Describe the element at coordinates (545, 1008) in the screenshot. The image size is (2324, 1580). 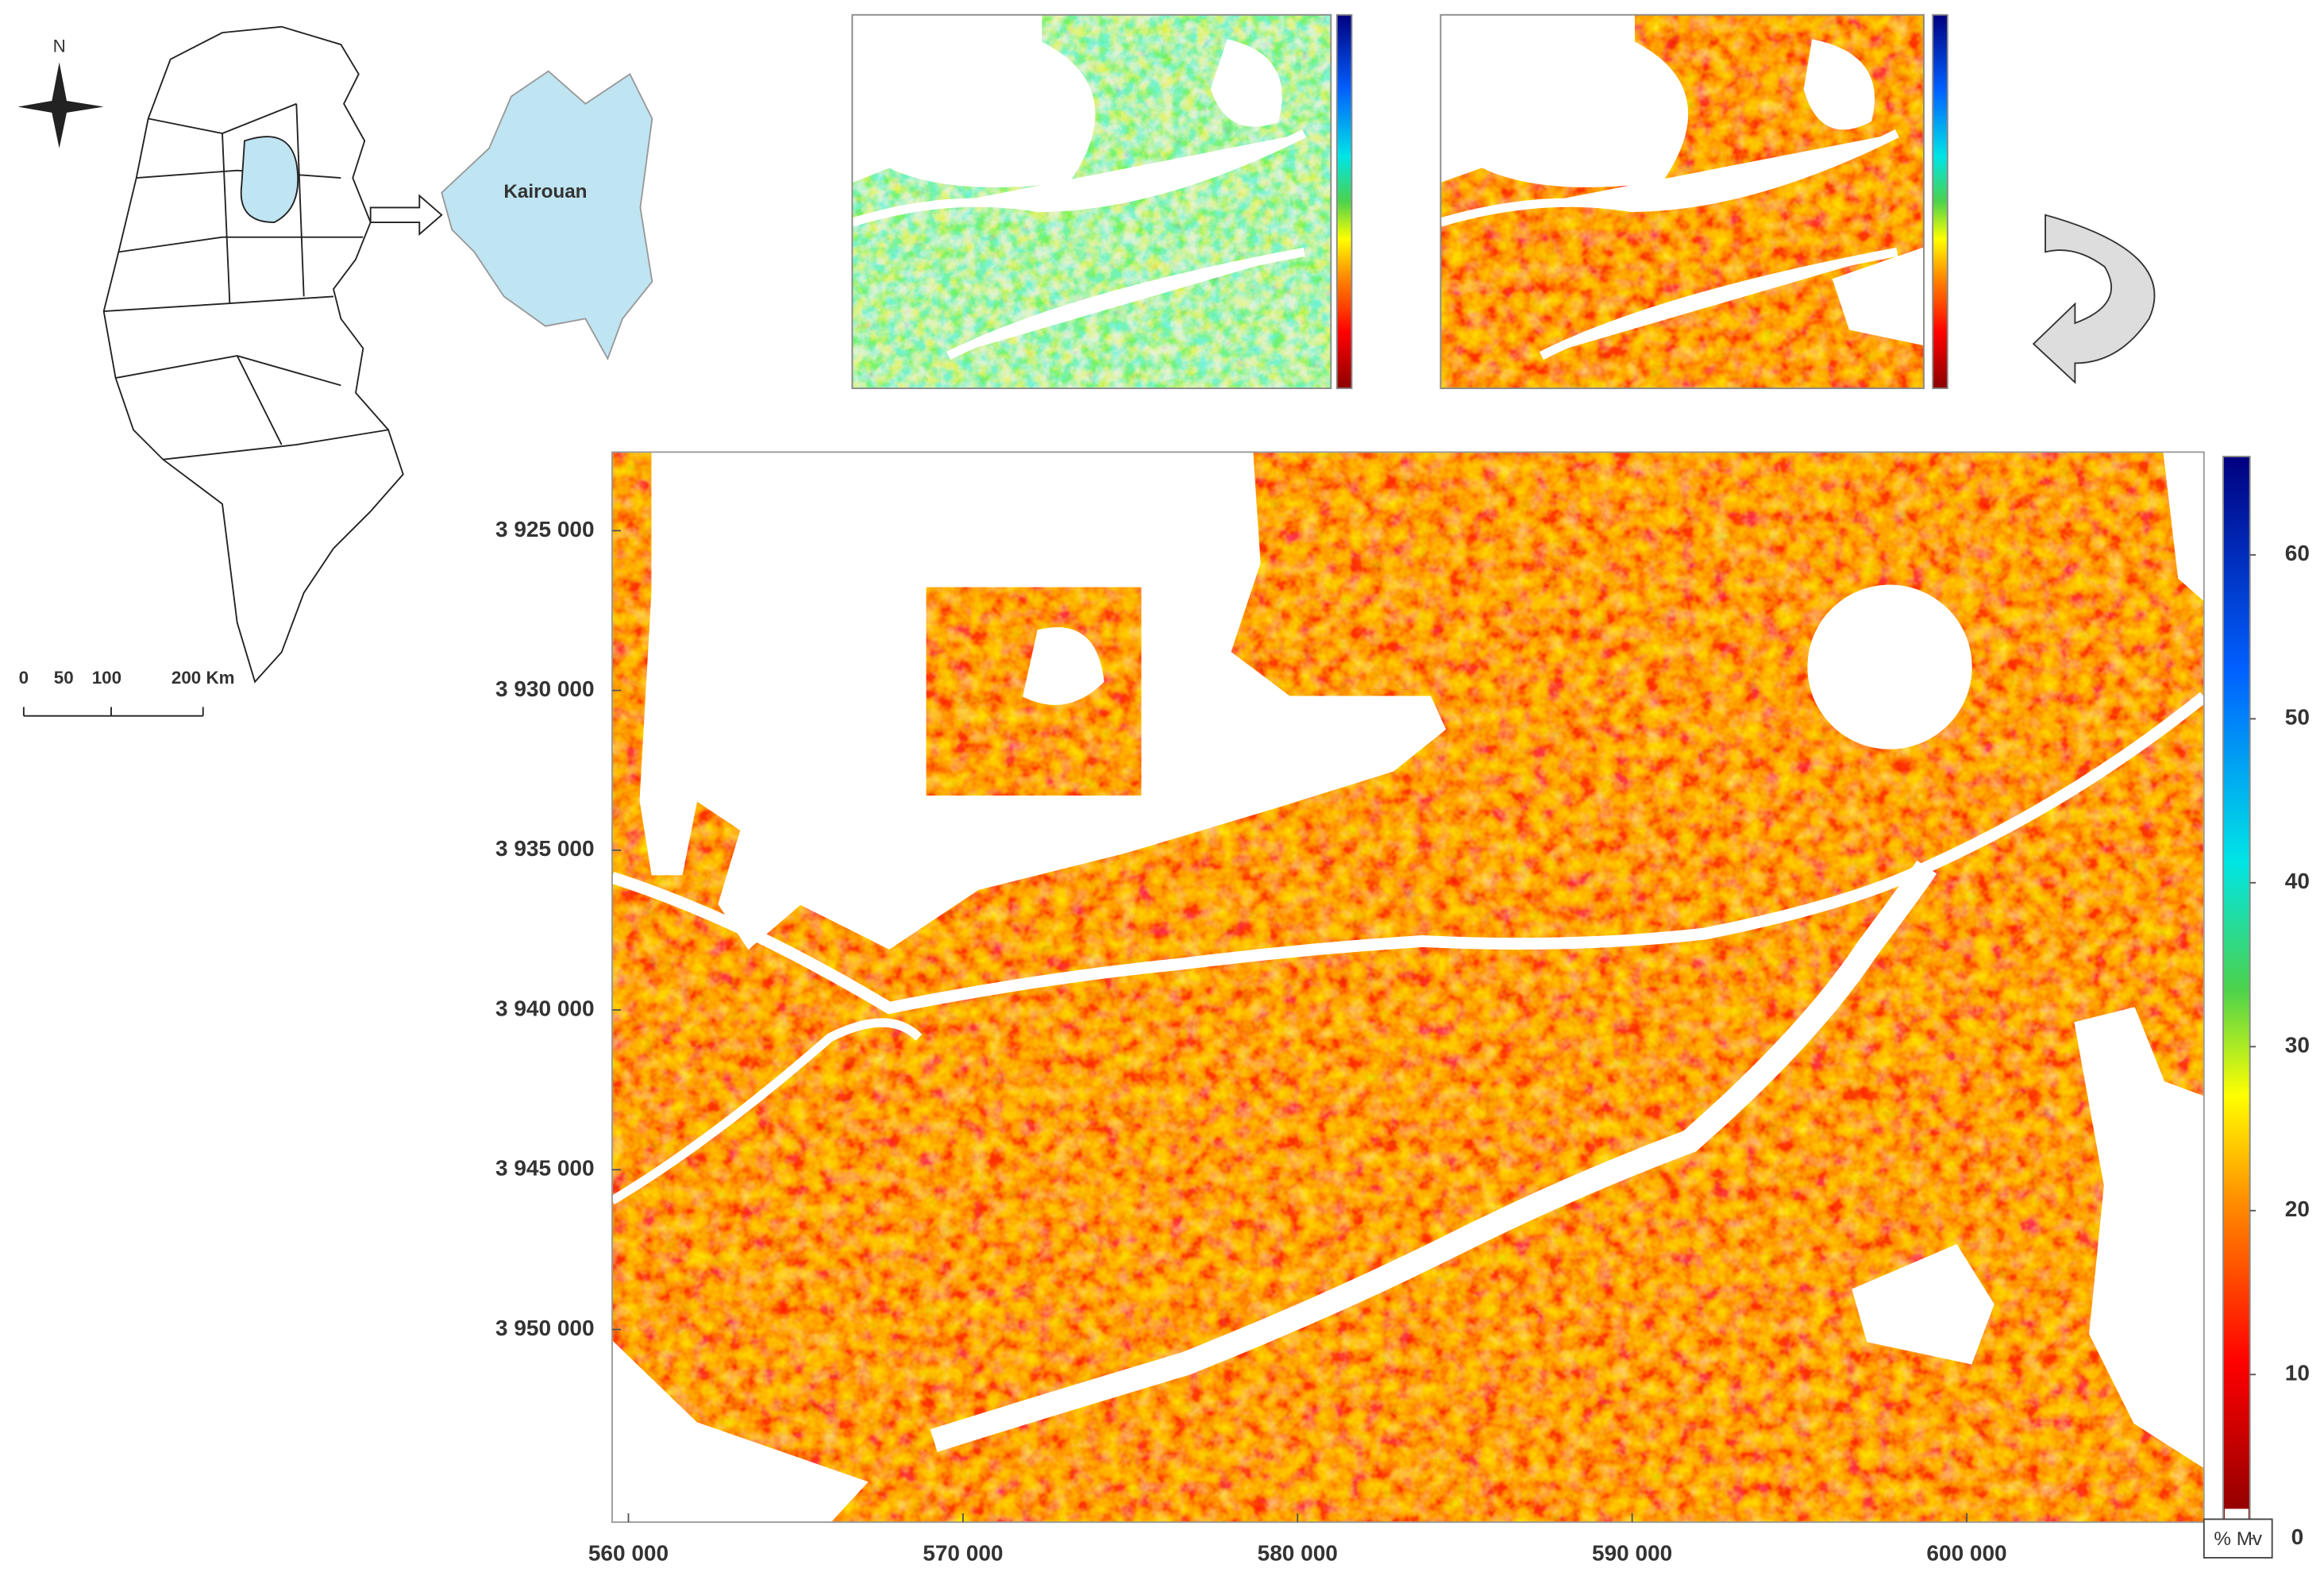
I see `y-tick-label: 3 940 000` at that location.